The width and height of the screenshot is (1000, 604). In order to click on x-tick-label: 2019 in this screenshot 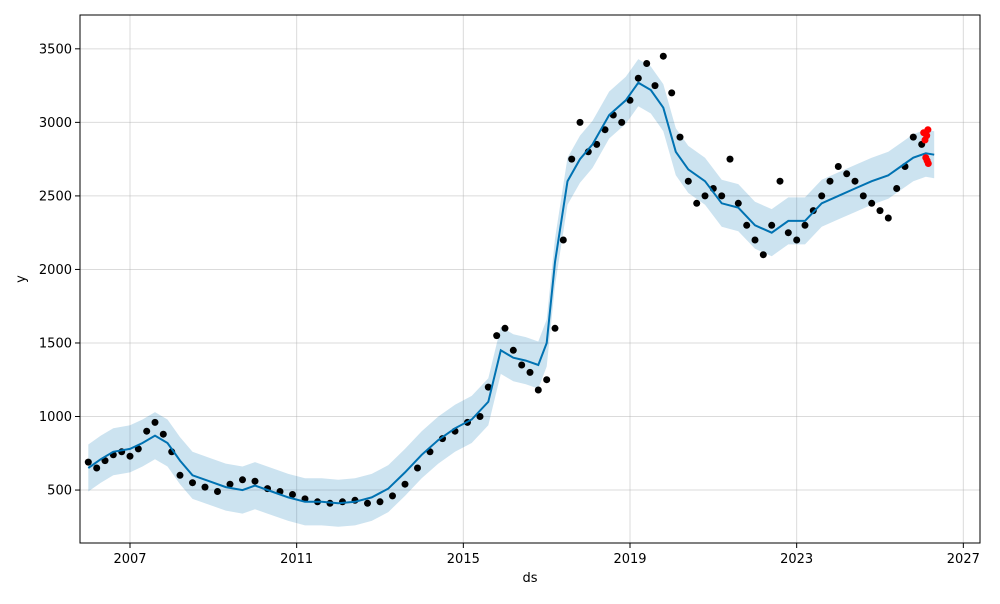, I will do `click(629, 559)`.